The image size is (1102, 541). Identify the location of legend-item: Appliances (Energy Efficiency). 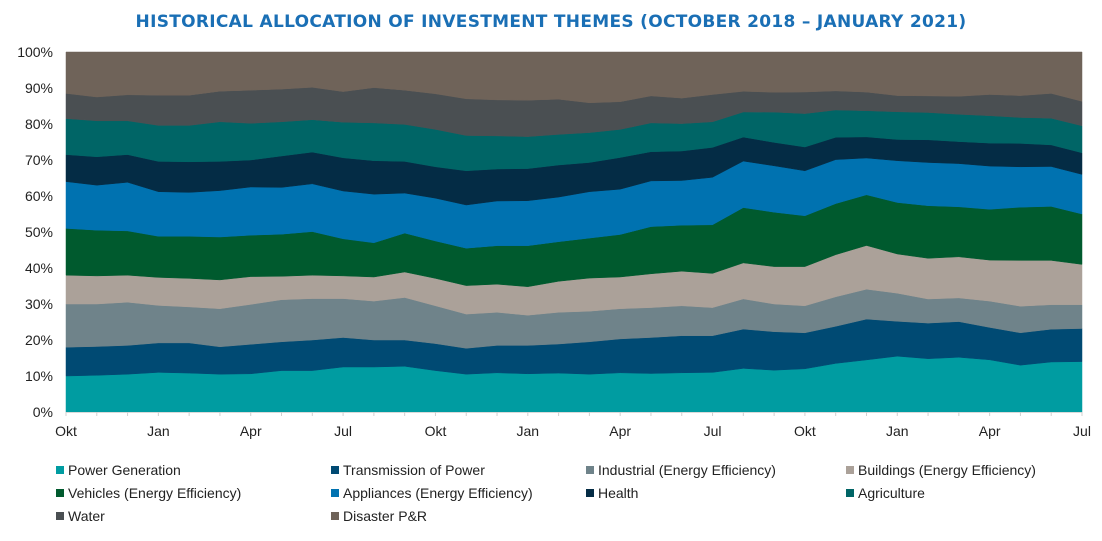
(432, 493).